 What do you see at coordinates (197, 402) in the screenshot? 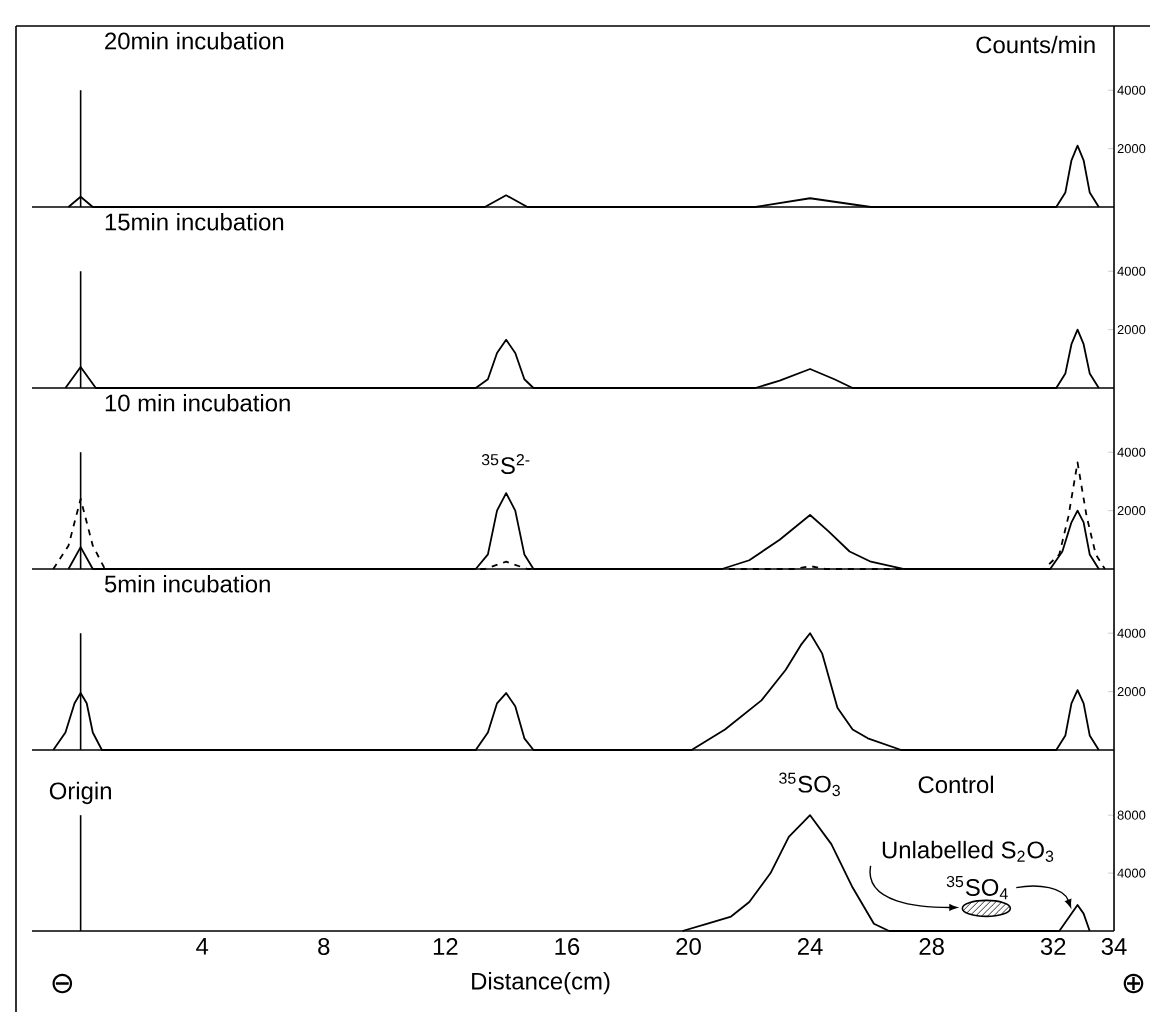
I see `chart-title: 10 min incubation` at bounding box center [197, 402].